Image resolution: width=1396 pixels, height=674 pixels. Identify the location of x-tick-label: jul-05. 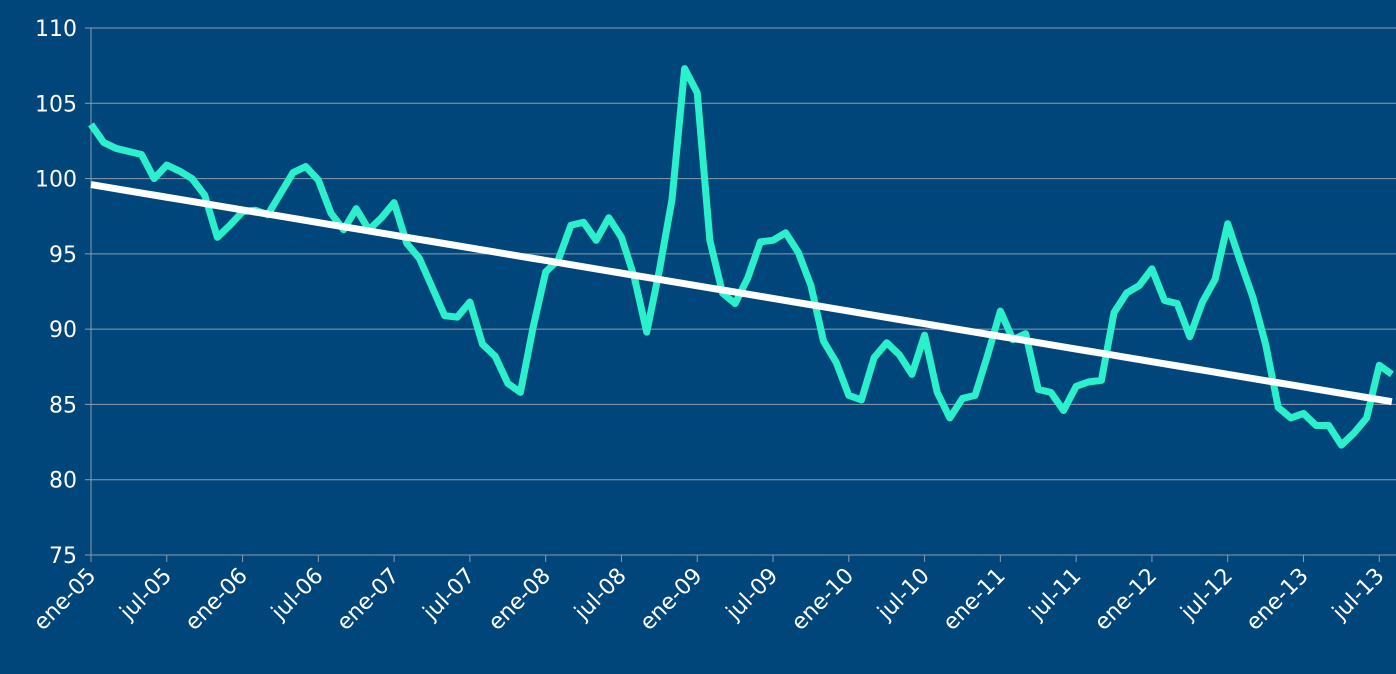
(146, 595).